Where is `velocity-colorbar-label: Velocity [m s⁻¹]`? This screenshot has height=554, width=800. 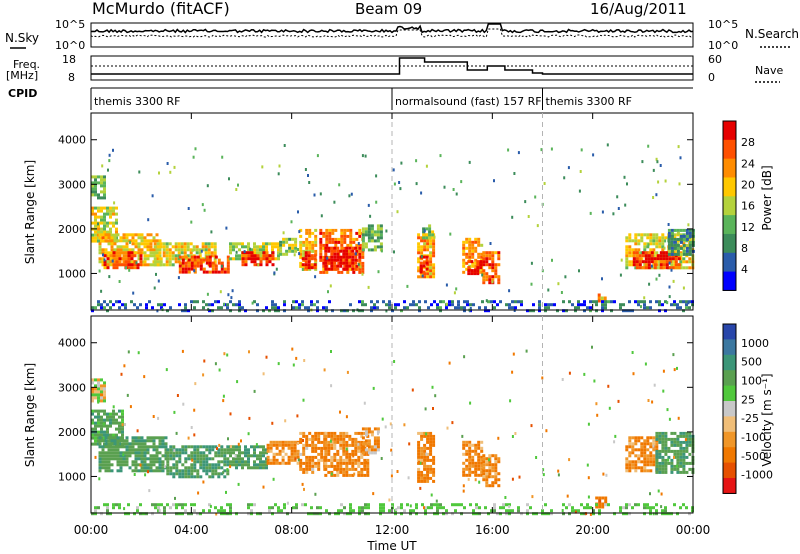 velocity-colorbar-label: Velocity [m s⁻¹] is located at coordinates (767, 419).